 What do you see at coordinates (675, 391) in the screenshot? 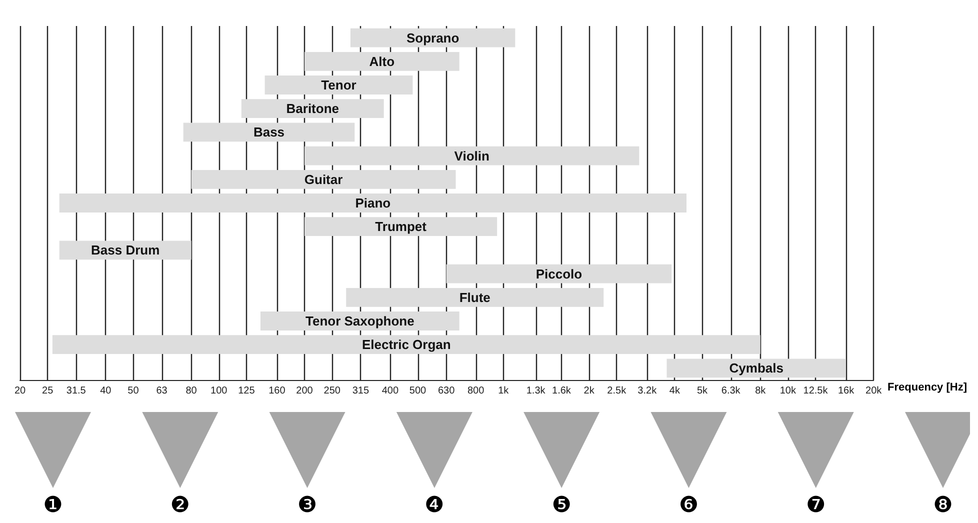
I see `x-tick-label: 4k` at bounding box center [675, 391].